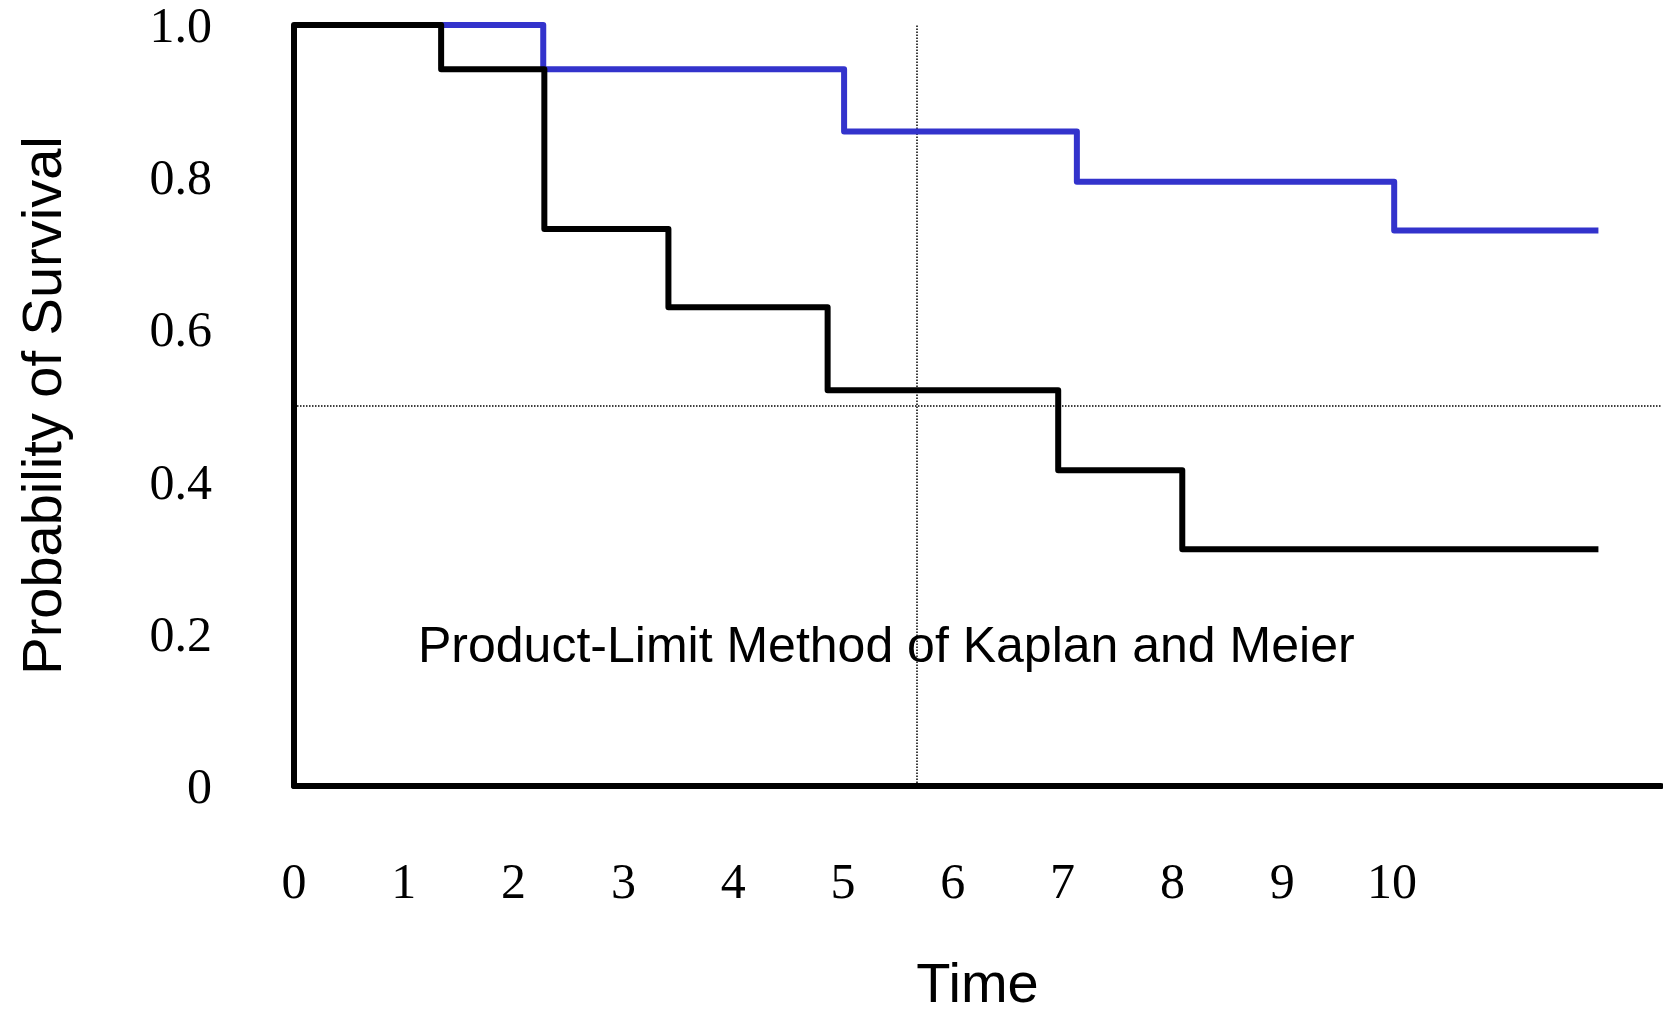  I want to click on y-tick-label: 0.6, so click(180, 329).